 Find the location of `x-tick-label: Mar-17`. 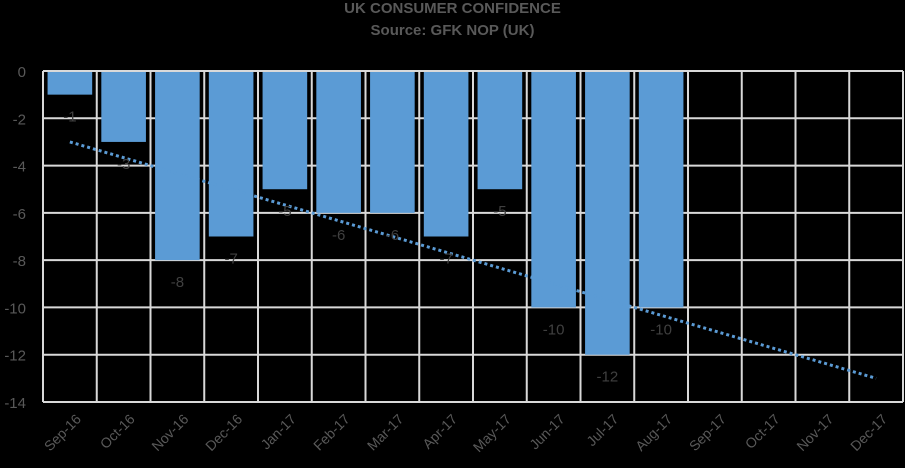

x-tick-label: Mar-17 is located at coordinates (385, 432).